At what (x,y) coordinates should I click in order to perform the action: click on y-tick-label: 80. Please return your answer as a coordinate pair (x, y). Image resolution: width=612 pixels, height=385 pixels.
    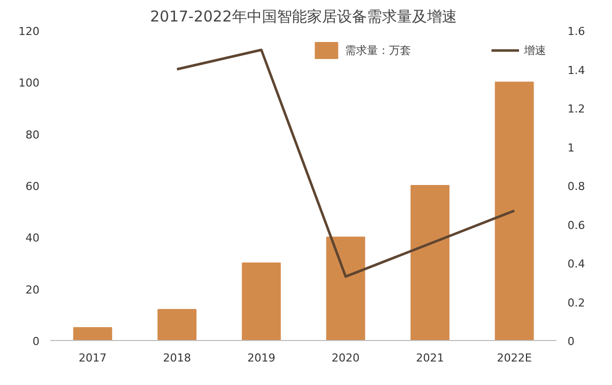
    Looking at the image, I should click on (33, 135).